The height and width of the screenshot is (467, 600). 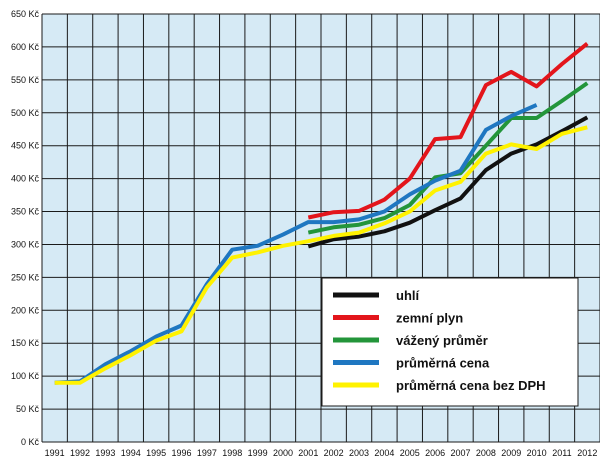 I want to click on y-tick-label: 100 Kč, so click(x=25, y=376).